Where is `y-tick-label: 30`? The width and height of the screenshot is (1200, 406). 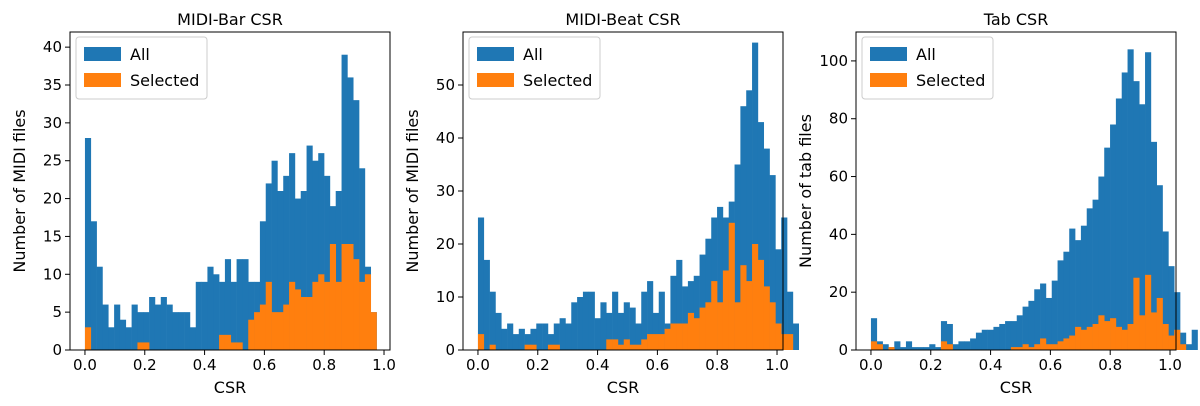
y-tick-label: 30 is located at coordinates (52, 123).